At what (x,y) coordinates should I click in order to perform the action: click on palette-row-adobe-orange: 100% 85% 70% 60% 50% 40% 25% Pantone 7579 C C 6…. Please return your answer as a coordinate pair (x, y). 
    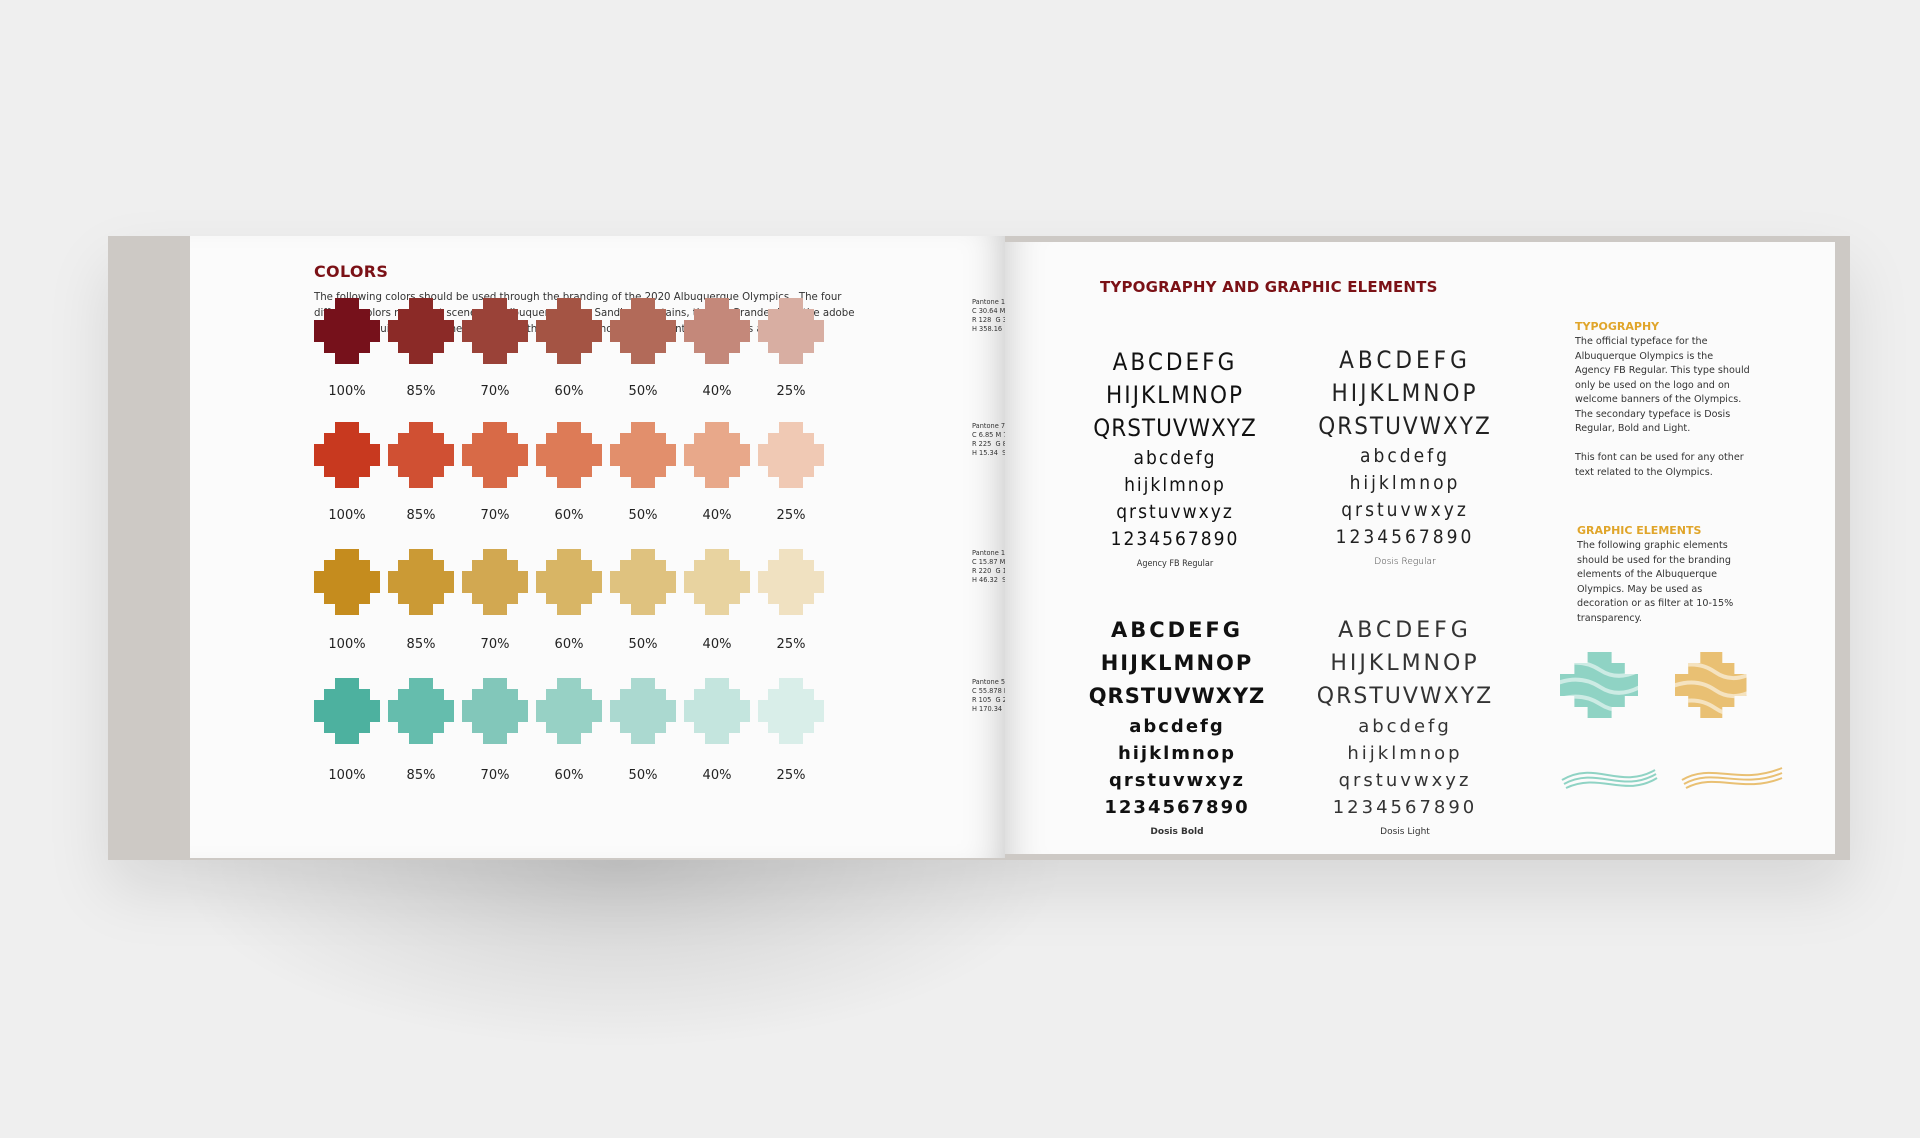
    Looking at the image, I should click on (659, 477).